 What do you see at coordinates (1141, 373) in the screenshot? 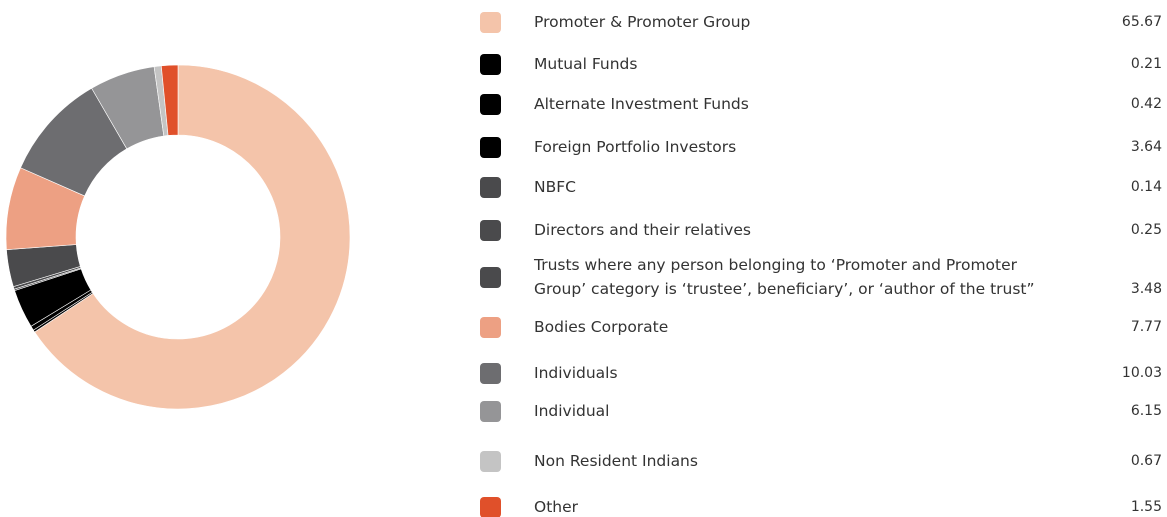
I see `legend-value: 10.03` at bounding box center [1141, 373].